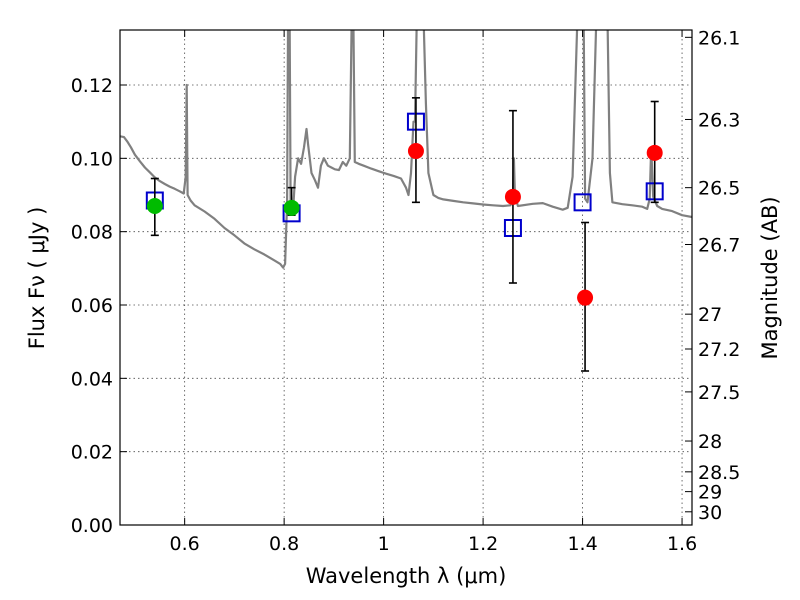 The height and width of the screenshot is (600, 800). Describe the element at coordinates (719, 120) in the screenshot. I see `y2-tick-label: 26.3` at that location.